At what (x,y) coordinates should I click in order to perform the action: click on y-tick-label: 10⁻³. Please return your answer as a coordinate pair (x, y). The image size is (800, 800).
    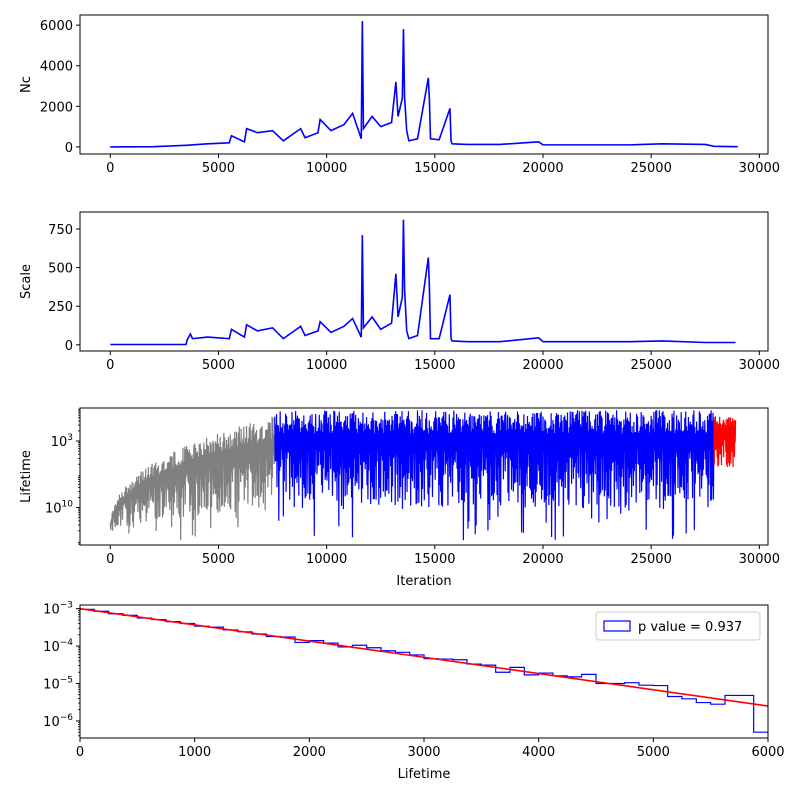
    Looking at the image, I should click on (58, 609).